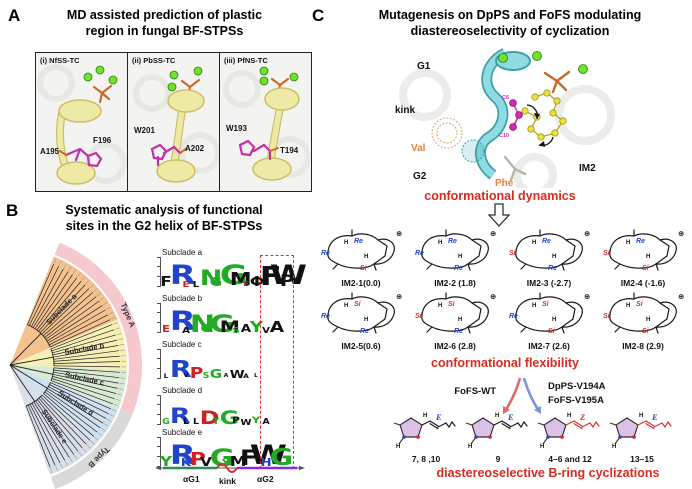  Describe the element at coordinates (510, 31) in the screenshot. I see `panel-c-title-line2: diastereoselectivity of cyclization` at that location.